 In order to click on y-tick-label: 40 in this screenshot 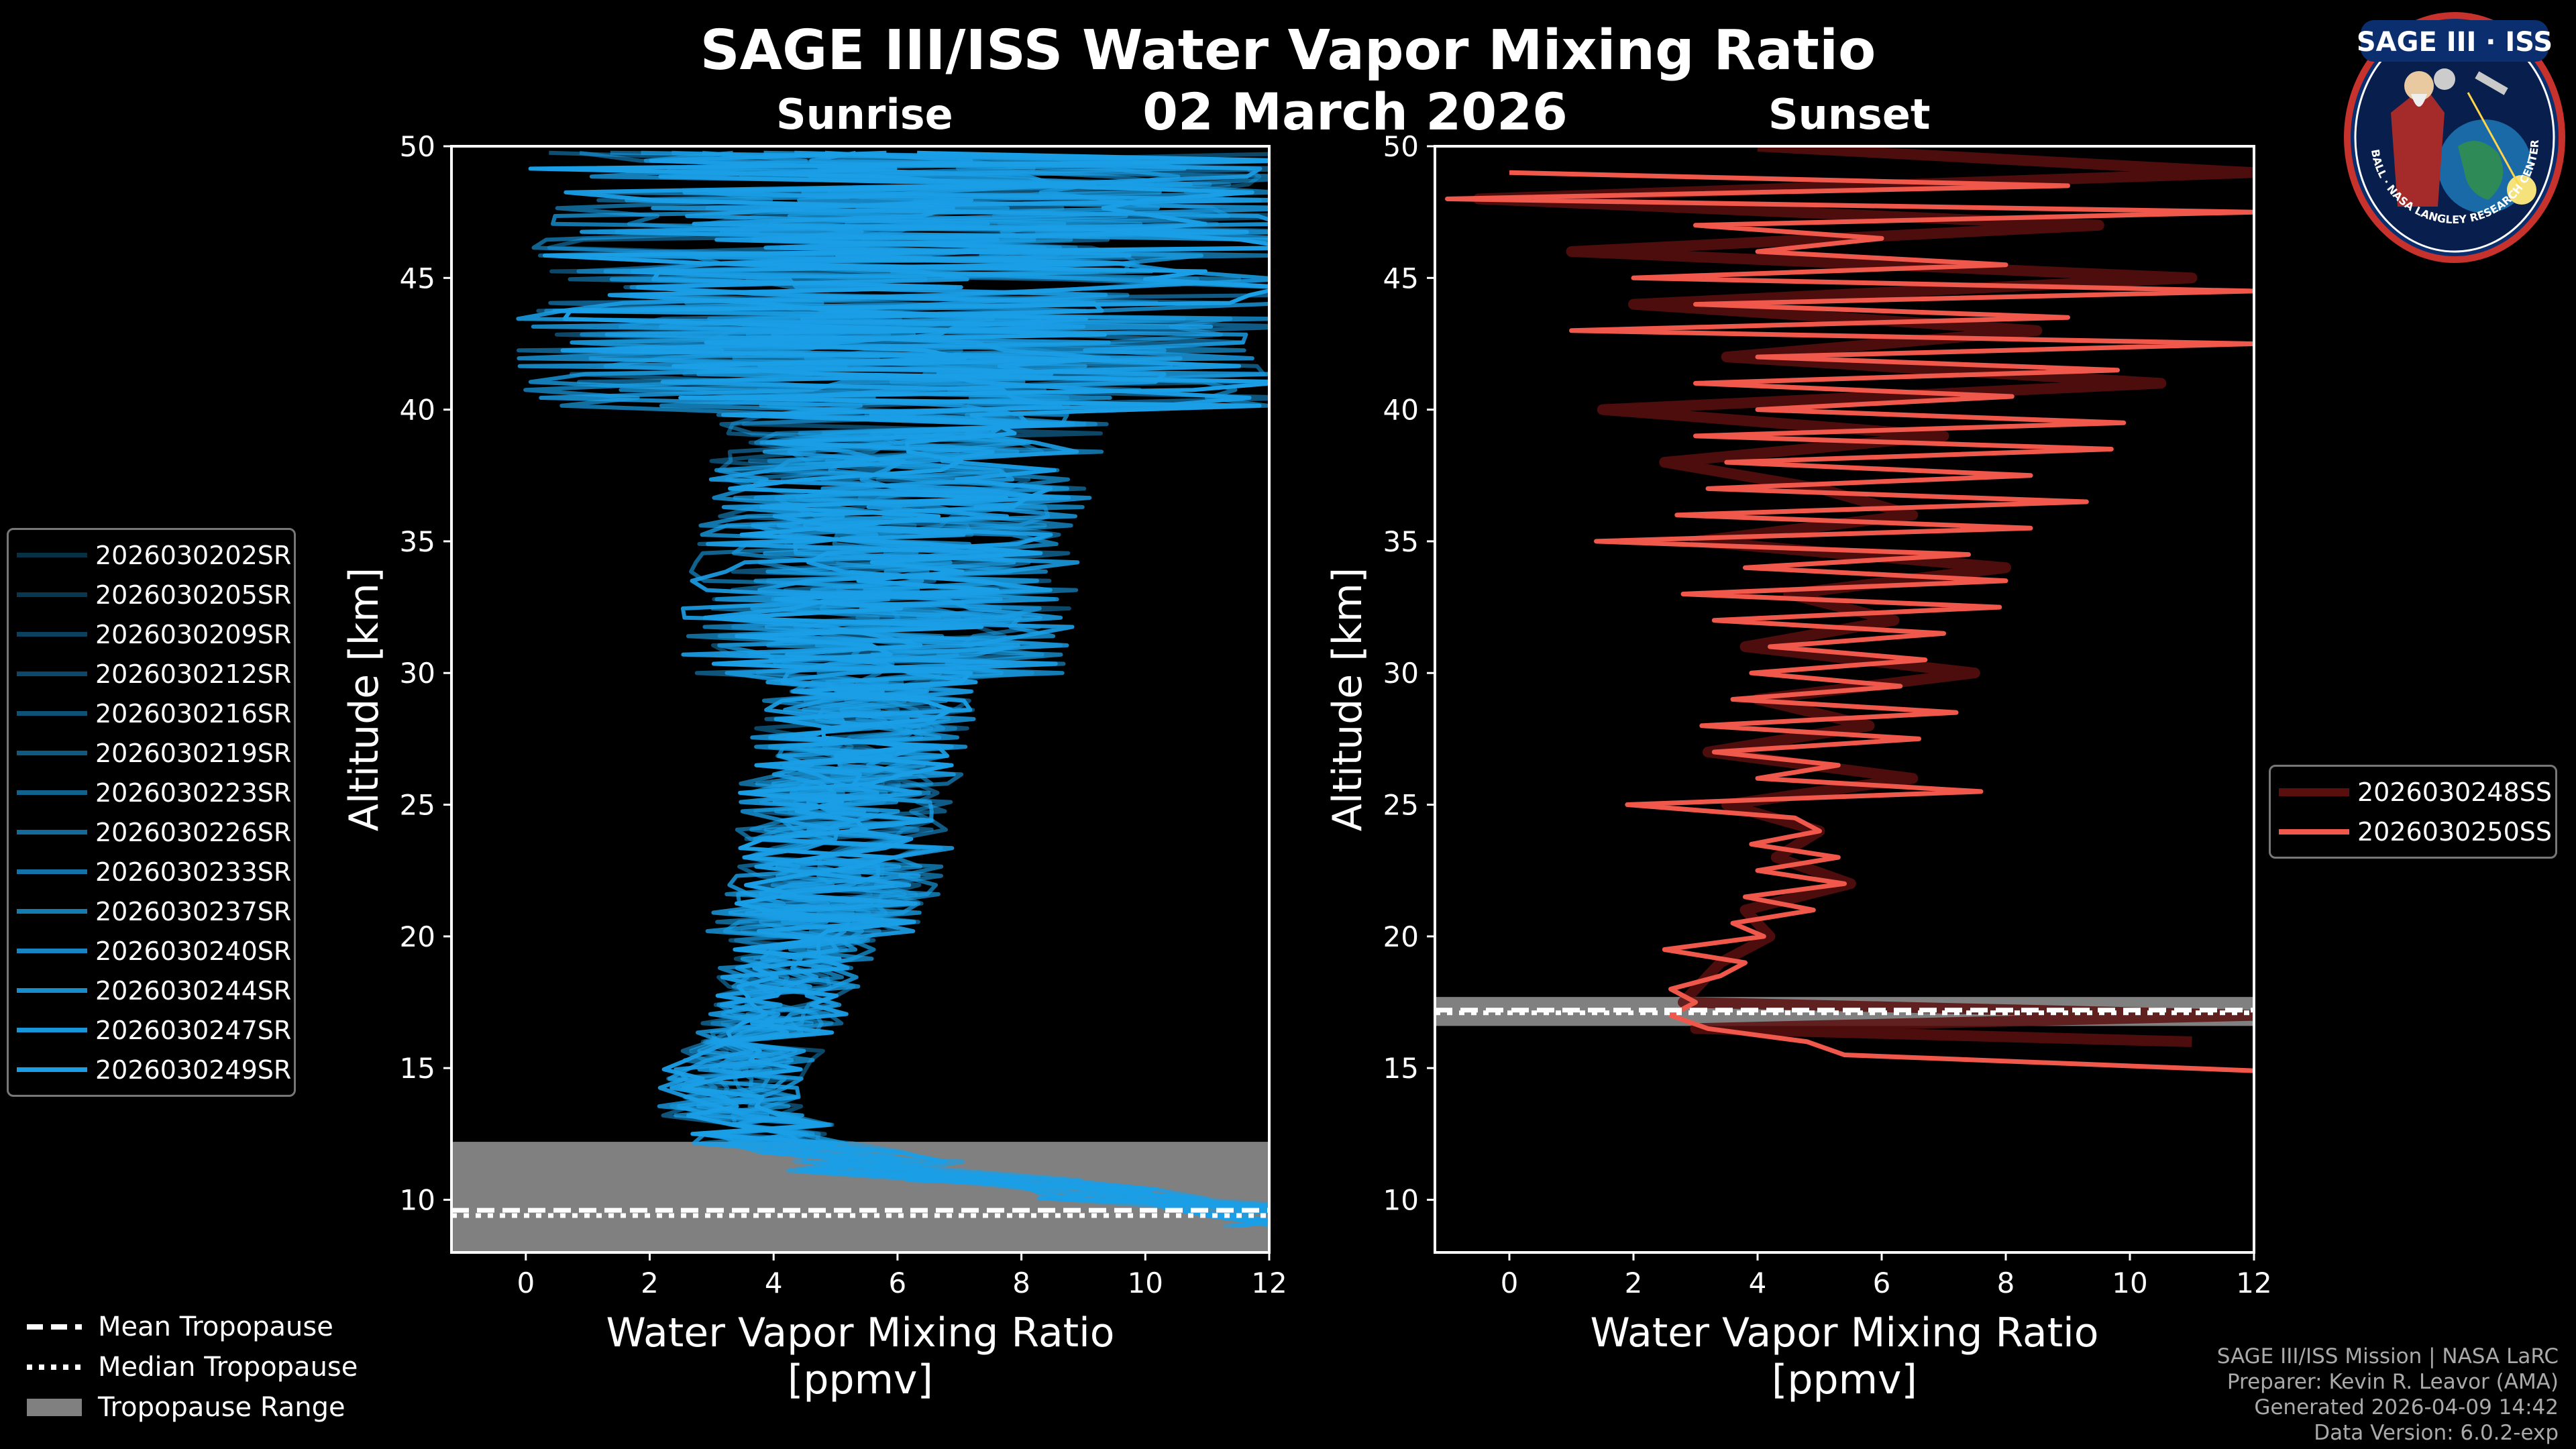, I will do `click(1401, 410)`.